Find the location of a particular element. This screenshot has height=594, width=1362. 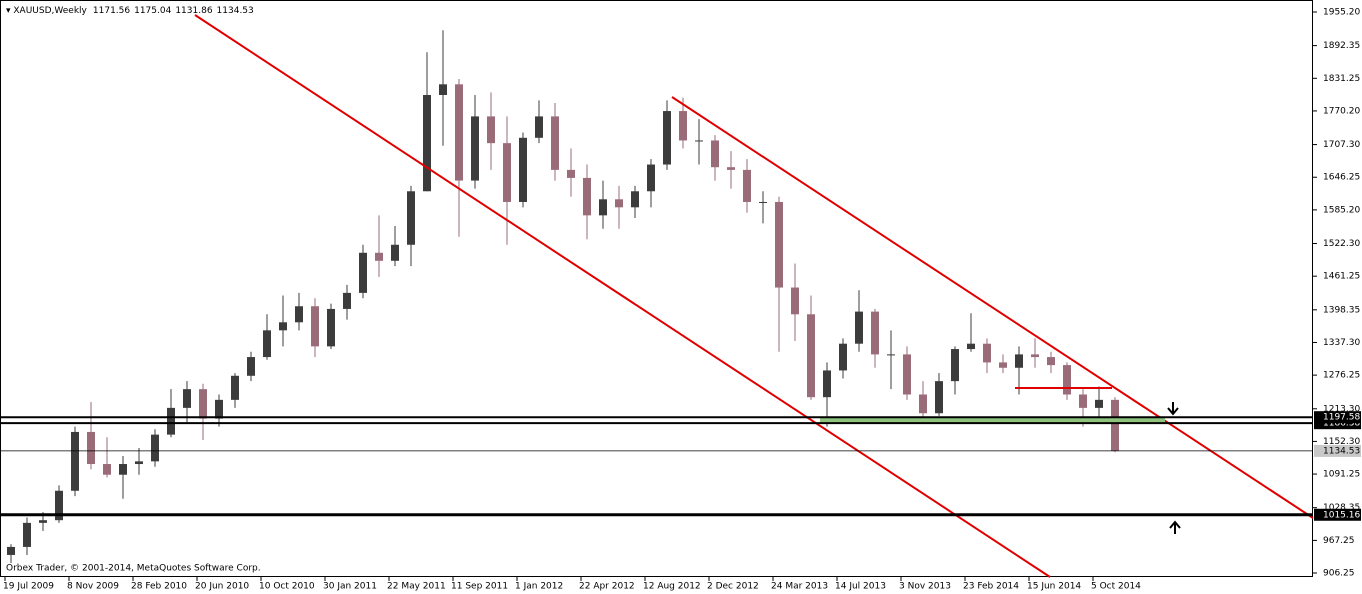

x-tick-label: 28 Feb 2010 is located at coordinates (159, 587).